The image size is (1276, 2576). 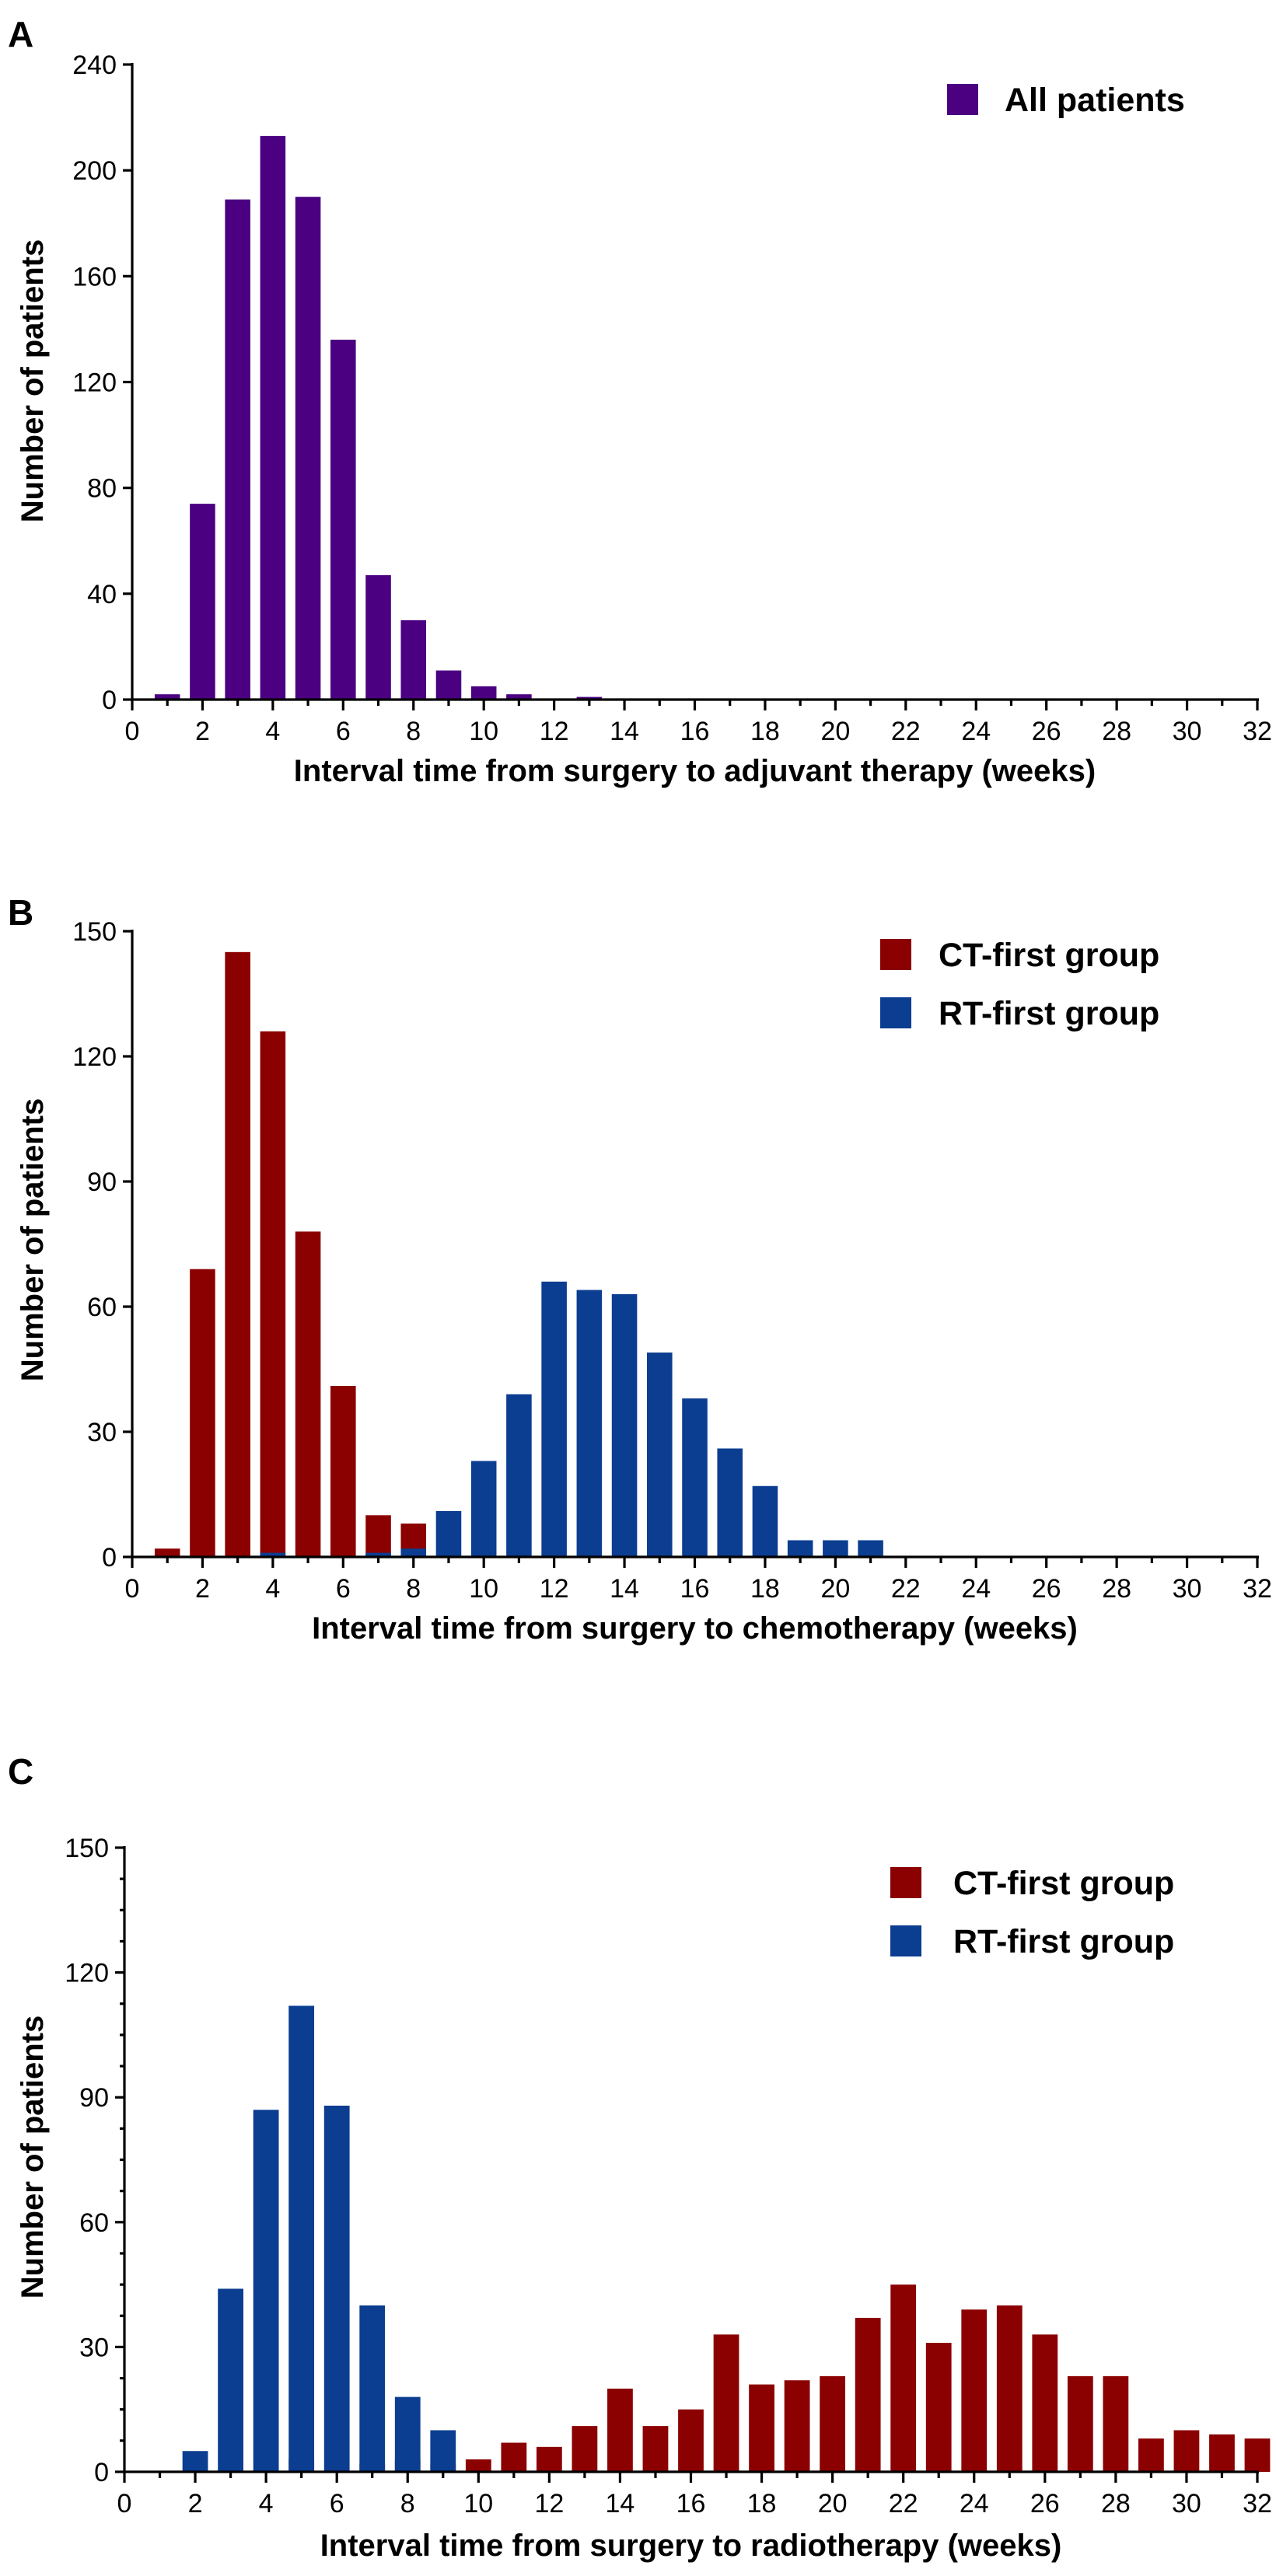 What do you see at coordinates (102, 489) in the screenshot?
I see `y-tick-label: 80` at bounding box center [102, 489].